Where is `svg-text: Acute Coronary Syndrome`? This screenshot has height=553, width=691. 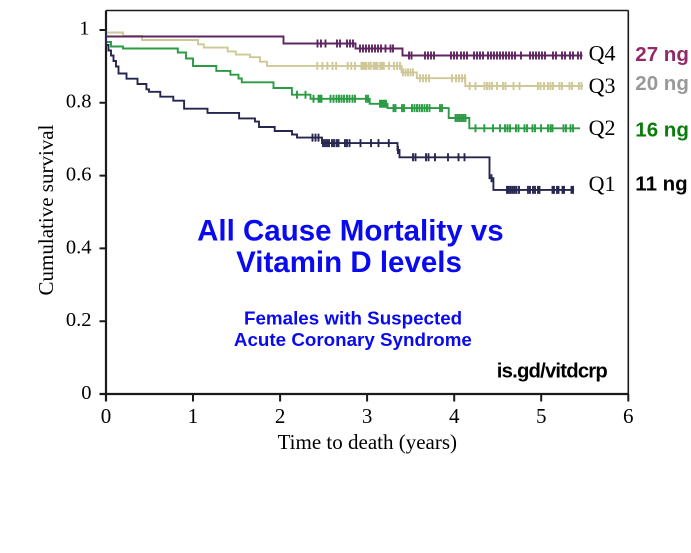 svg-text: Acute Coronary Syndrome is located at coordinates (353, 339).